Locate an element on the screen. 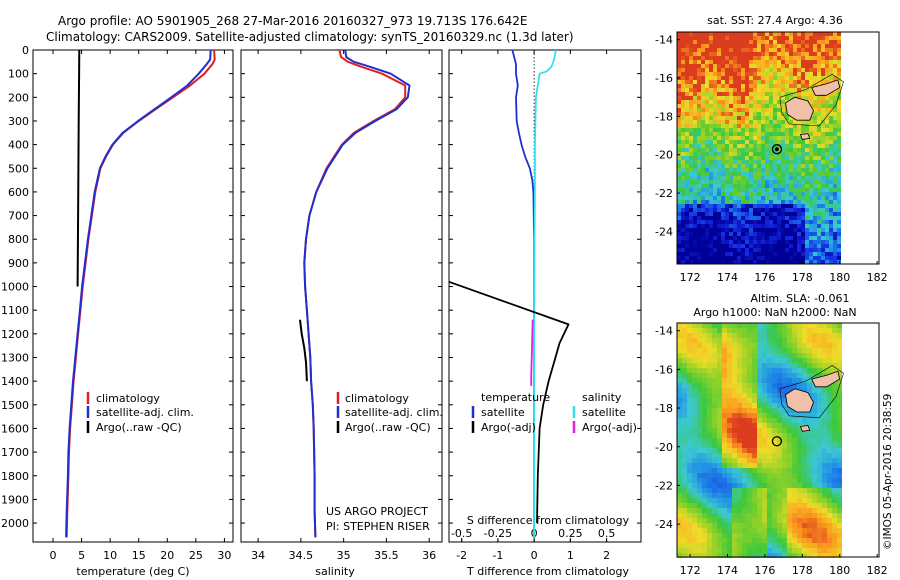 The width and height of the screenshot is (900, 580). legend-label-temp-satellite: satellite is located at coordinates (503, 412).